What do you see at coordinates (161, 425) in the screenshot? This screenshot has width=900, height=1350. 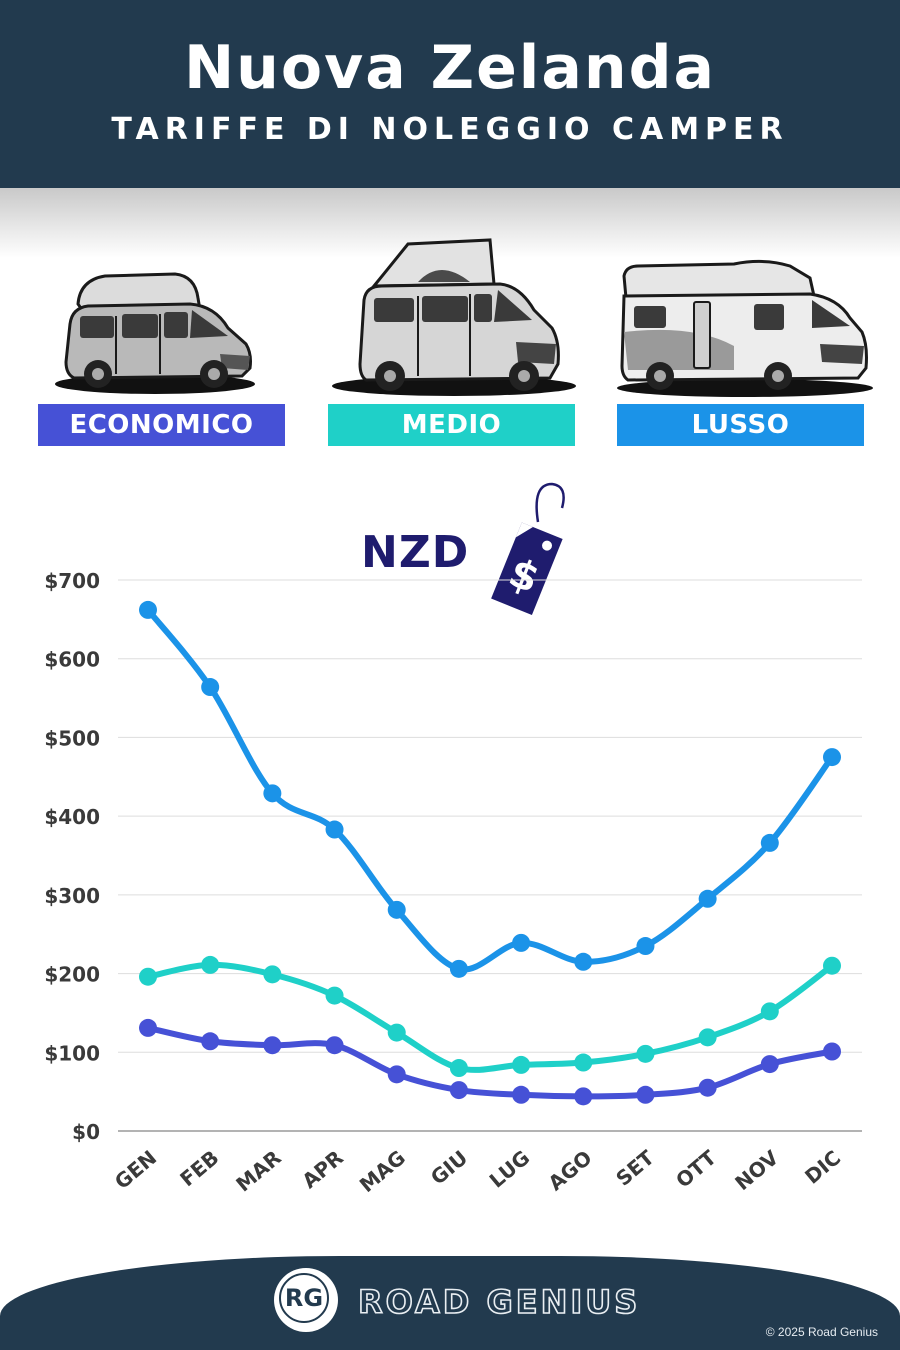 I see `category-badge-economico: ECONOMICO` at bounding box center [161, 425].